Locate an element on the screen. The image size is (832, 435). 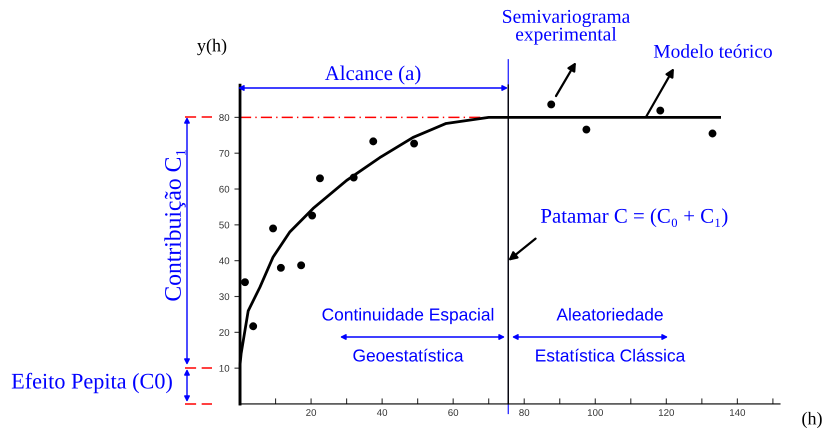
x-axis-title: (h) is located at coordinates (812, 420).